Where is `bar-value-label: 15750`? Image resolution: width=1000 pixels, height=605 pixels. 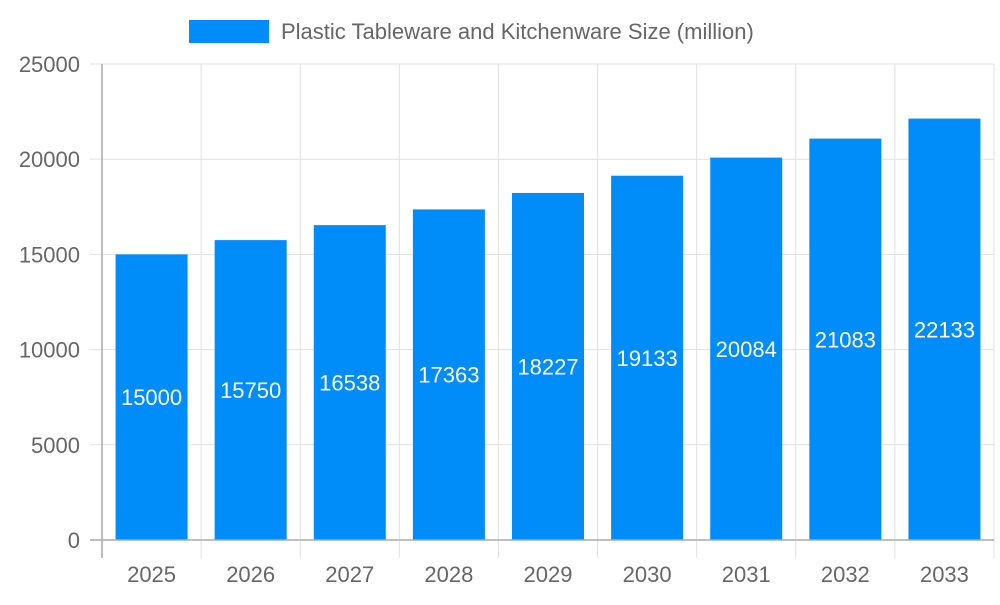
bar-value-label: 15750 is located at coordinates (250, 390).